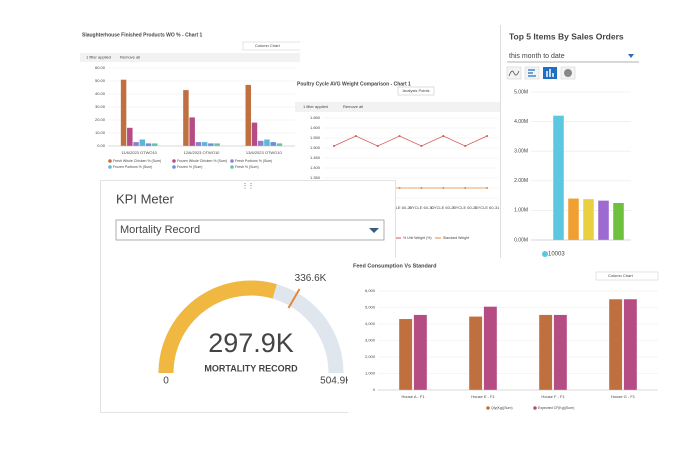 This screenshot has height=450, width=677. What do you see at coordinates (456, 238) in the screenshot?
I see `legend-label: Standard Weight` at bounding box center [456, 238].